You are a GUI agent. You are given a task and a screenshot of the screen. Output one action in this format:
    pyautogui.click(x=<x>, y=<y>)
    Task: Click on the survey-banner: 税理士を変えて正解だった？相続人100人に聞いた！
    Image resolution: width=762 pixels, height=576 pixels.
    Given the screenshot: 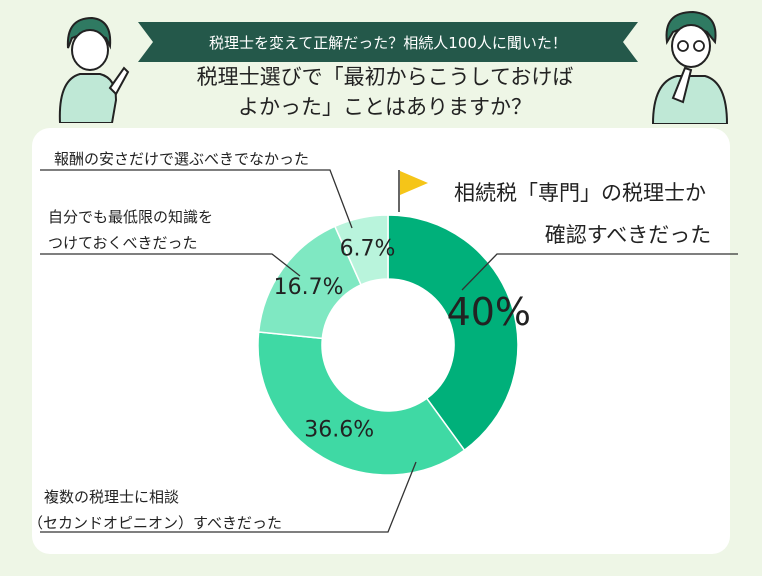 What is the action you would take?
    pyautogui.click(x=388, y=42)
    